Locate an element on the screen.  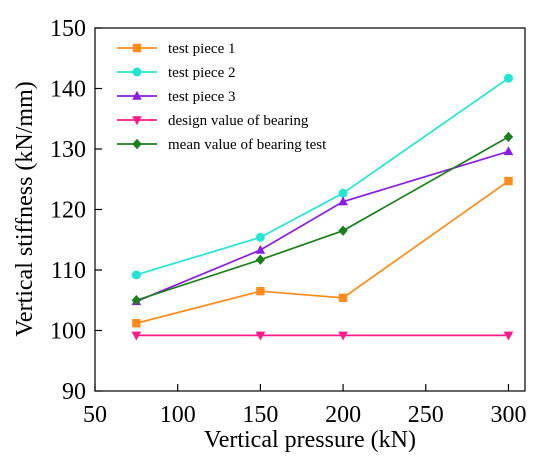
x-tick-label: 200 is located at coordinates (343, 415).